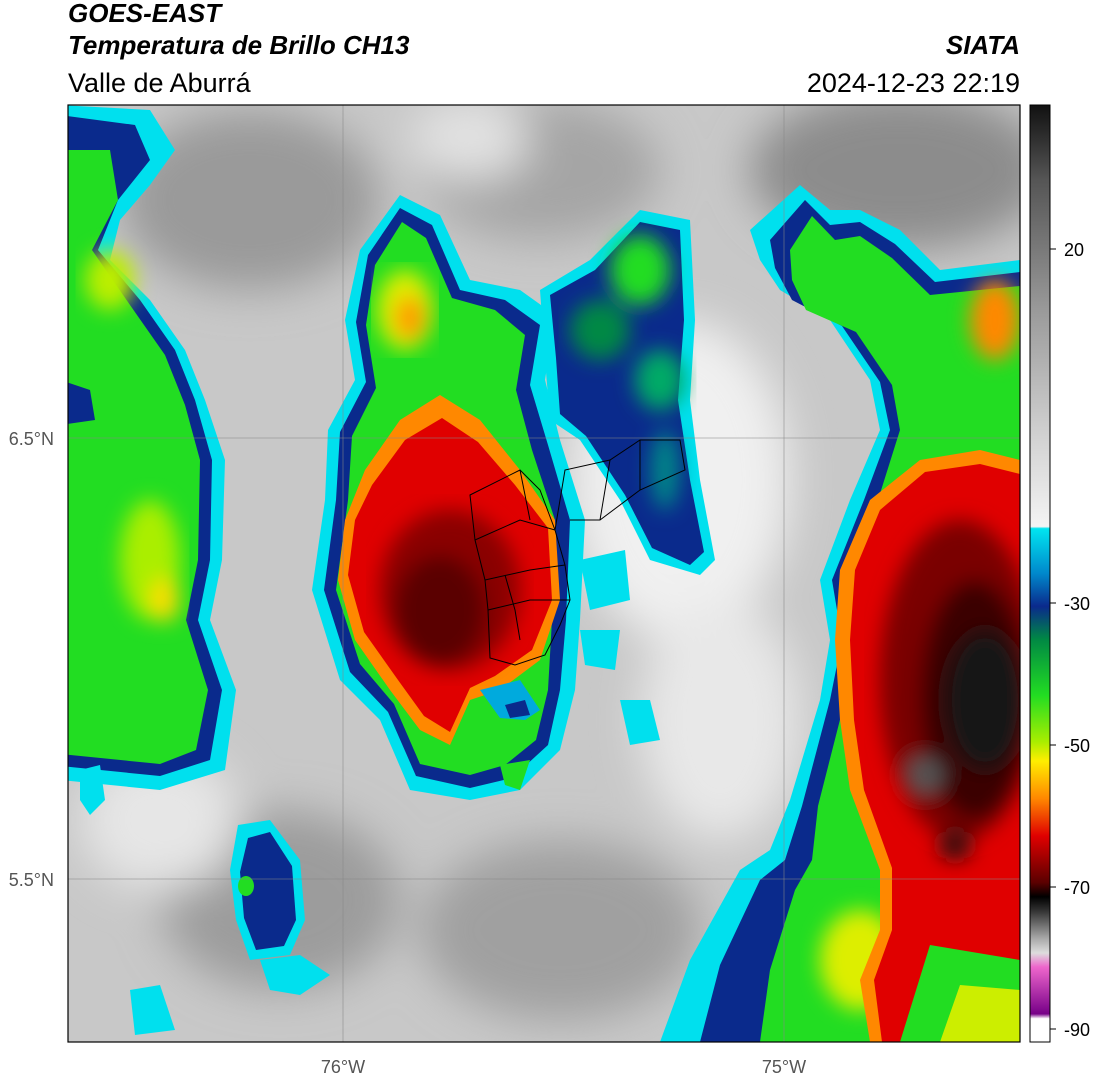 The height and width of the screenshot is (1078, 1094). Describe the element at coordinates (239, 45) in the screenshot. I see `product-title: Temperatura de Brillo CH13` at that location.